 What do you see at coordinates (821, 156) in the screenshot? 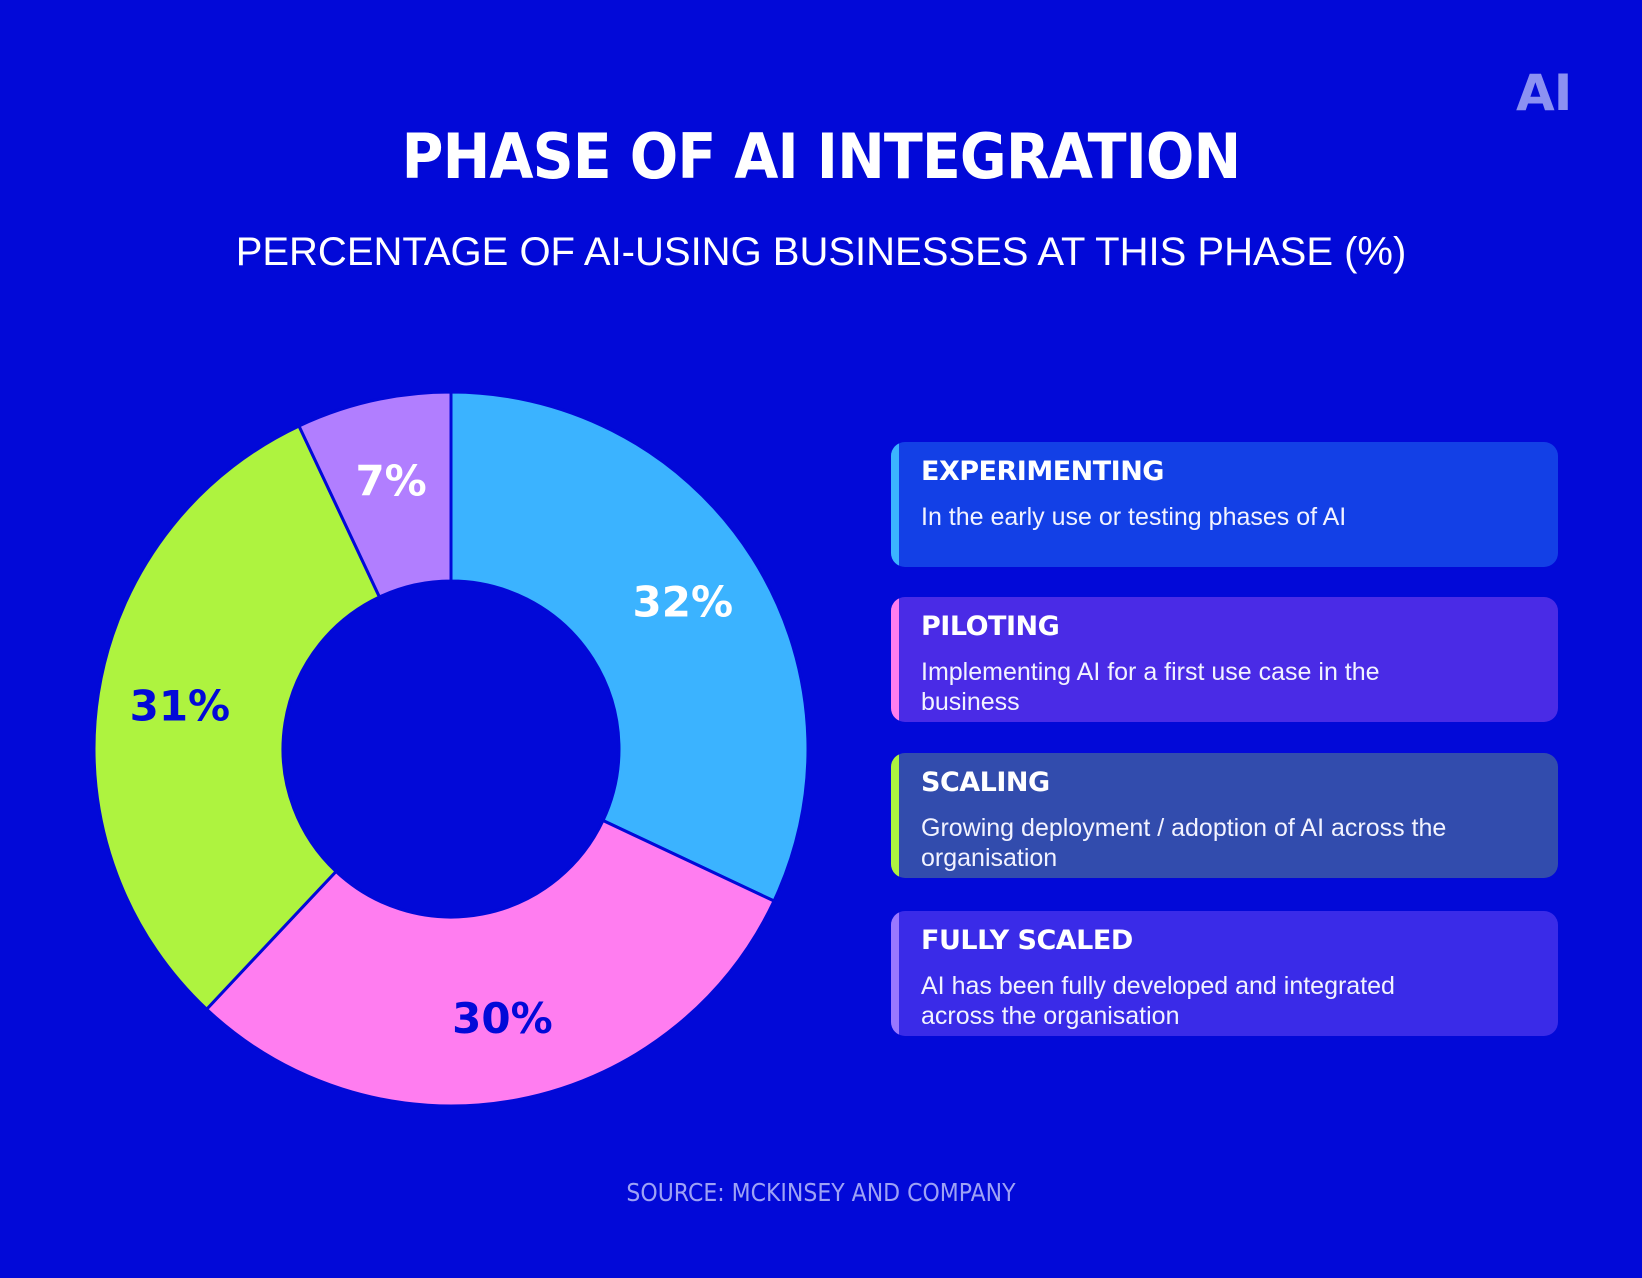
I see `chart-title: PHASE OF AI INTEGRATION` at bounding box center [821, 156].